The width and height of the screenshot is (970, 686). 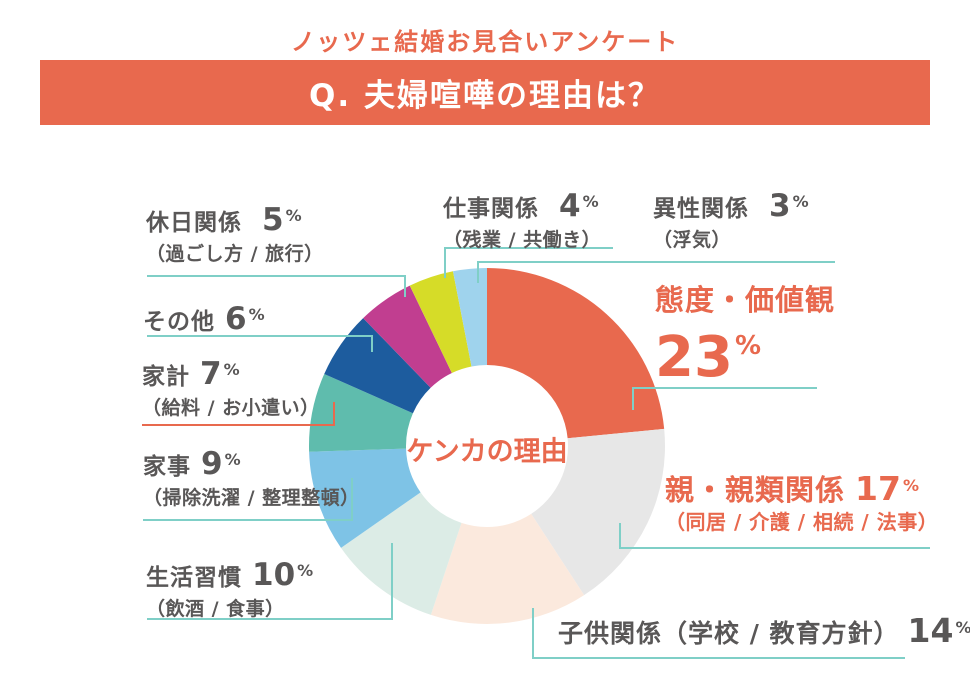 I want to click on label-relatives-detail: （同居 / 介護 / 相続 / 法事）, so click(x=802, y=522).